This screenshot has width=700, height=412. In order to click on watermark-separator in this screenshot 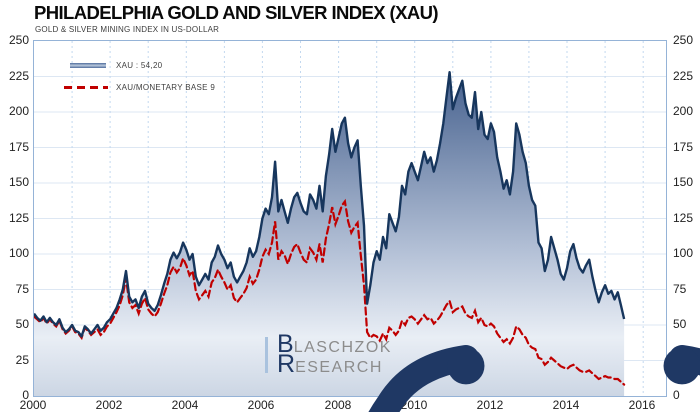, I will do `click(266, 355)`.